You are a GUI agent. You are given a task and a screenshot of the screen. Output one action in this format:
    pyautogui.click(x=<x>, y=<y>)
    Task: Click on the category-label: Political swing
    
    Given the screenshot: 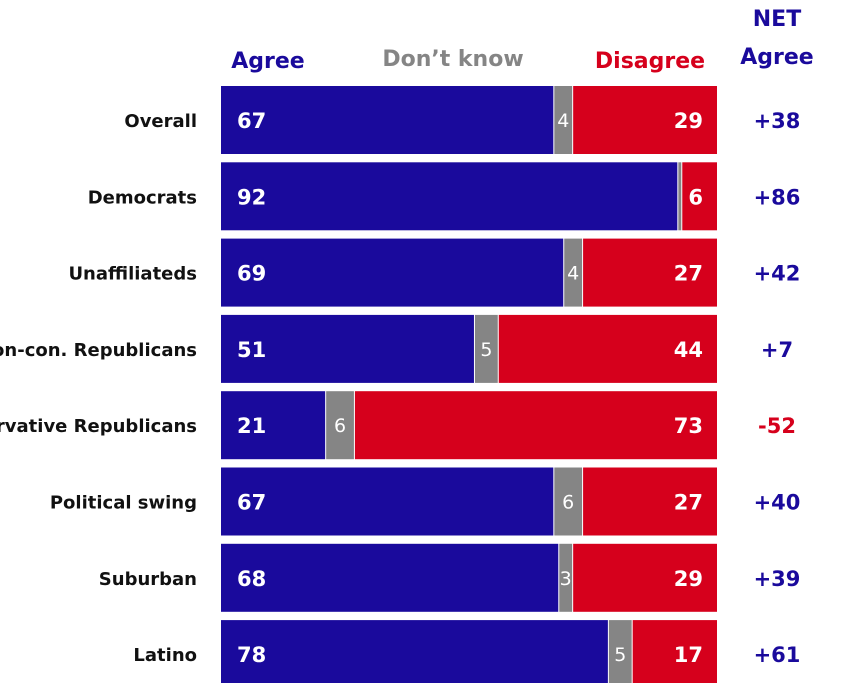 What is the action you would take?
    pyautogui.click(x=123, y=503)
    